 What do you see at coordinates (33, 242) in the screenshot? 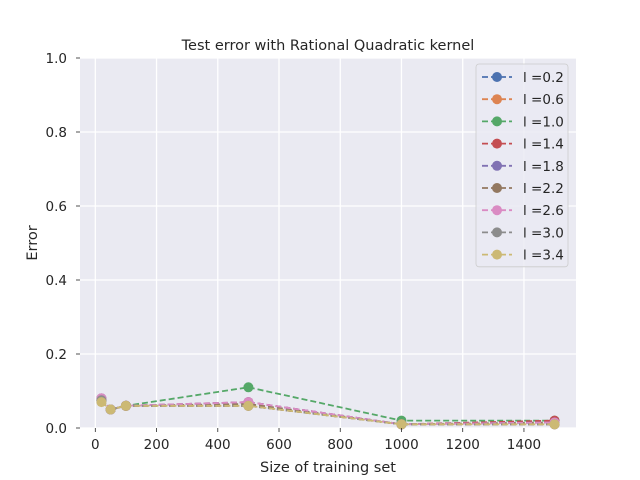
I see `y-axis-label: Error` at bounding box center [33, 242].